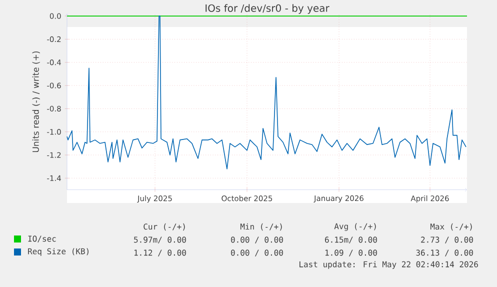 The width and height of the screenshot is (497, 287). Describe the element at coordinates (58, 252) in the screenshot. I see `legend-label: Req Size (KB)` at that location.